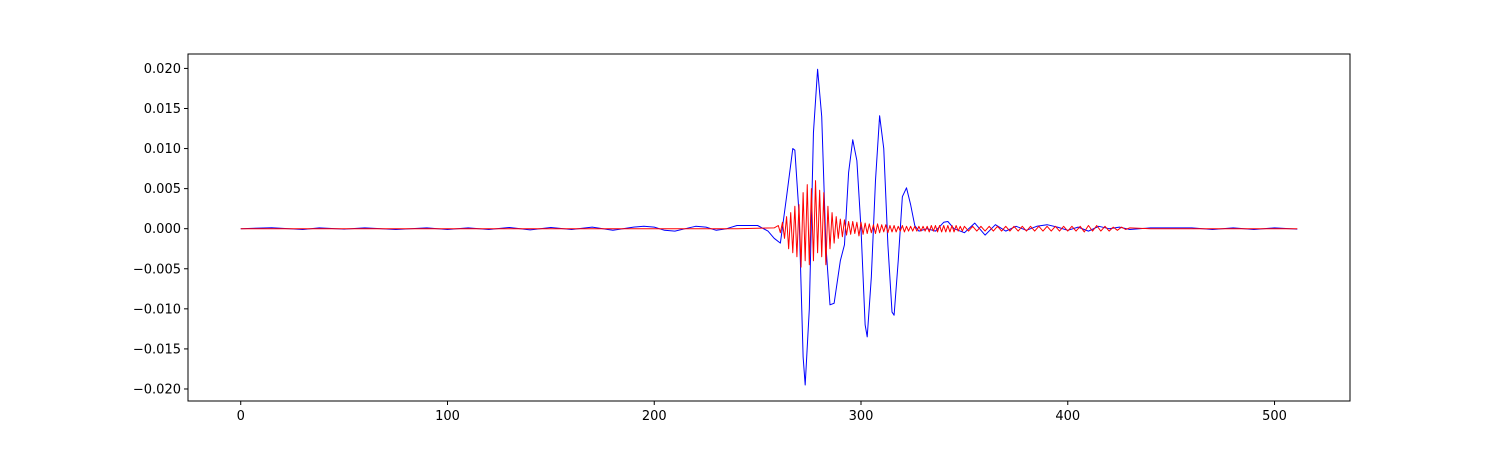 The width and height of the screenshot is (1500, 454). Describe the element at coordinates (447, 416) in the screenshot. I see `x-tick-label: 100` at that location.